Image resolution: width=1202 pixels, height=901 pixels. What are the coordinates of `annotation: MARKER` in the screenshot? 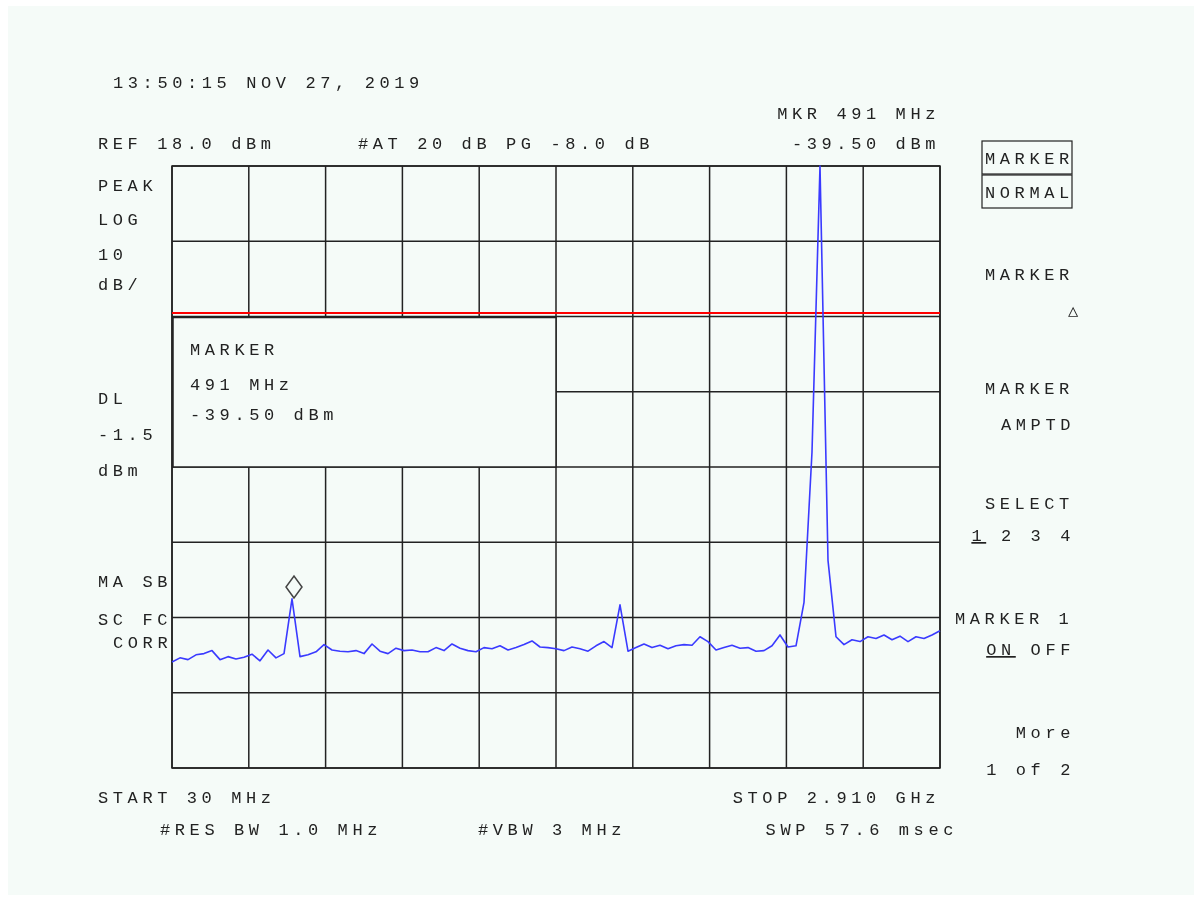 It's located at (234, 350).